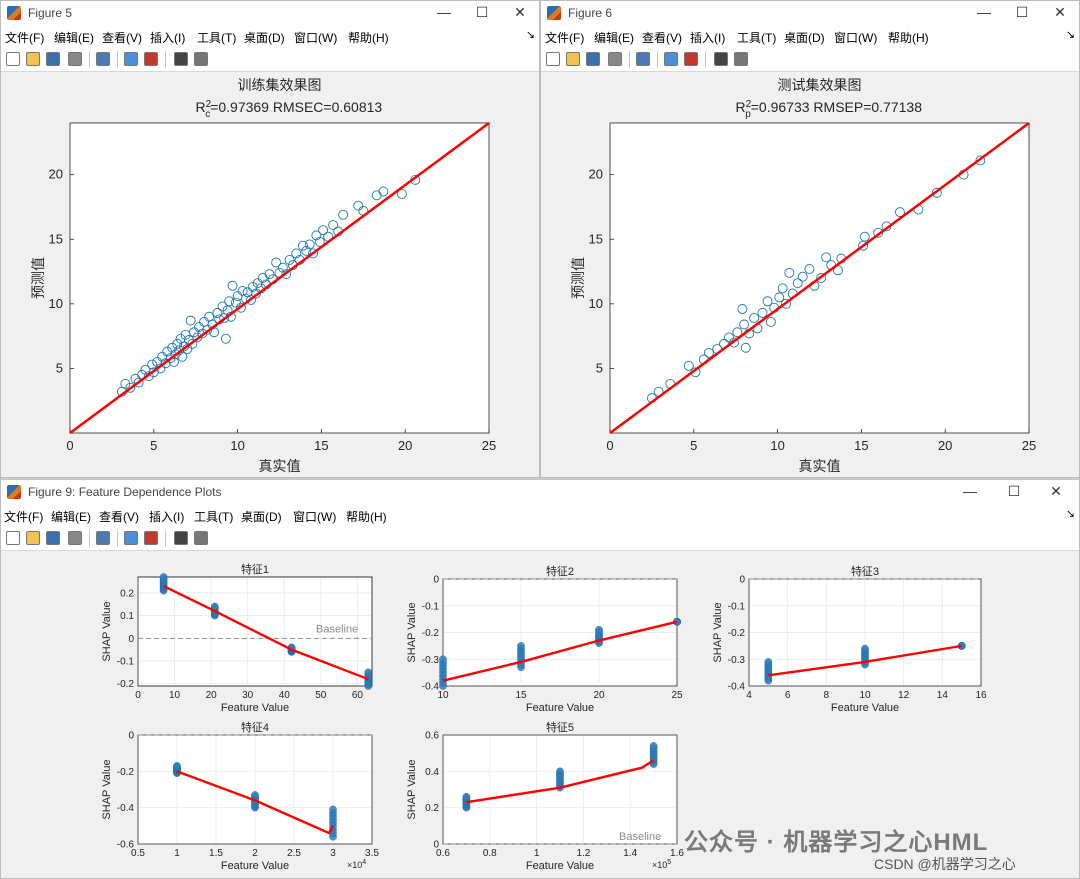 The image size is (1080, 879). I want to click on x-tick-label: 1, so click(537, 853).